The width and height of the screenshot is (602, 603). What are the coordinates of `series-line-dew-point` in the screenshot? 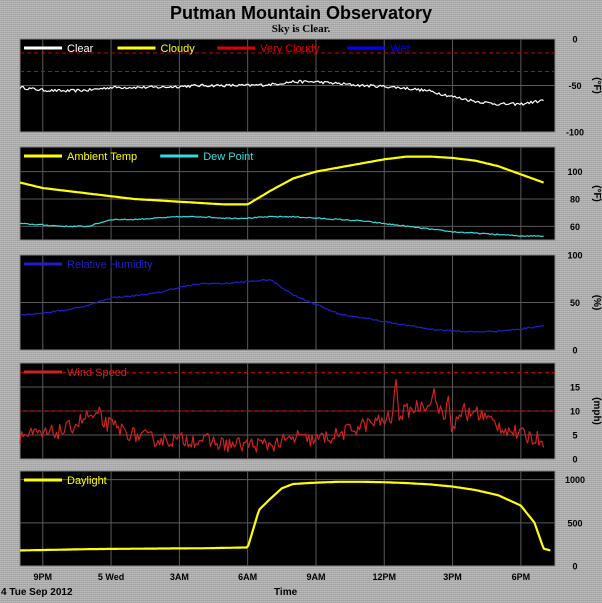 It's located at (281, 226).